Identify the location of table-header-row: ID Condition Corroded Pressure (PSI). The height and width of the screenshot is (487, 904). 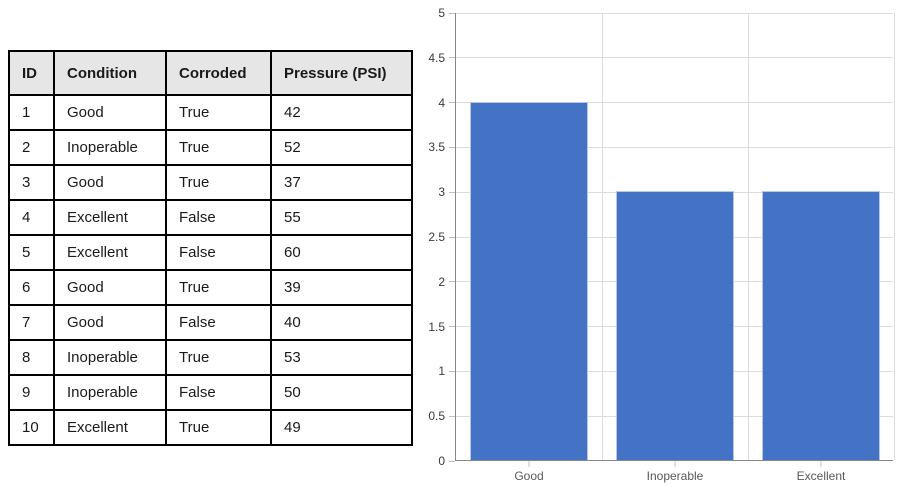
(210, 73).